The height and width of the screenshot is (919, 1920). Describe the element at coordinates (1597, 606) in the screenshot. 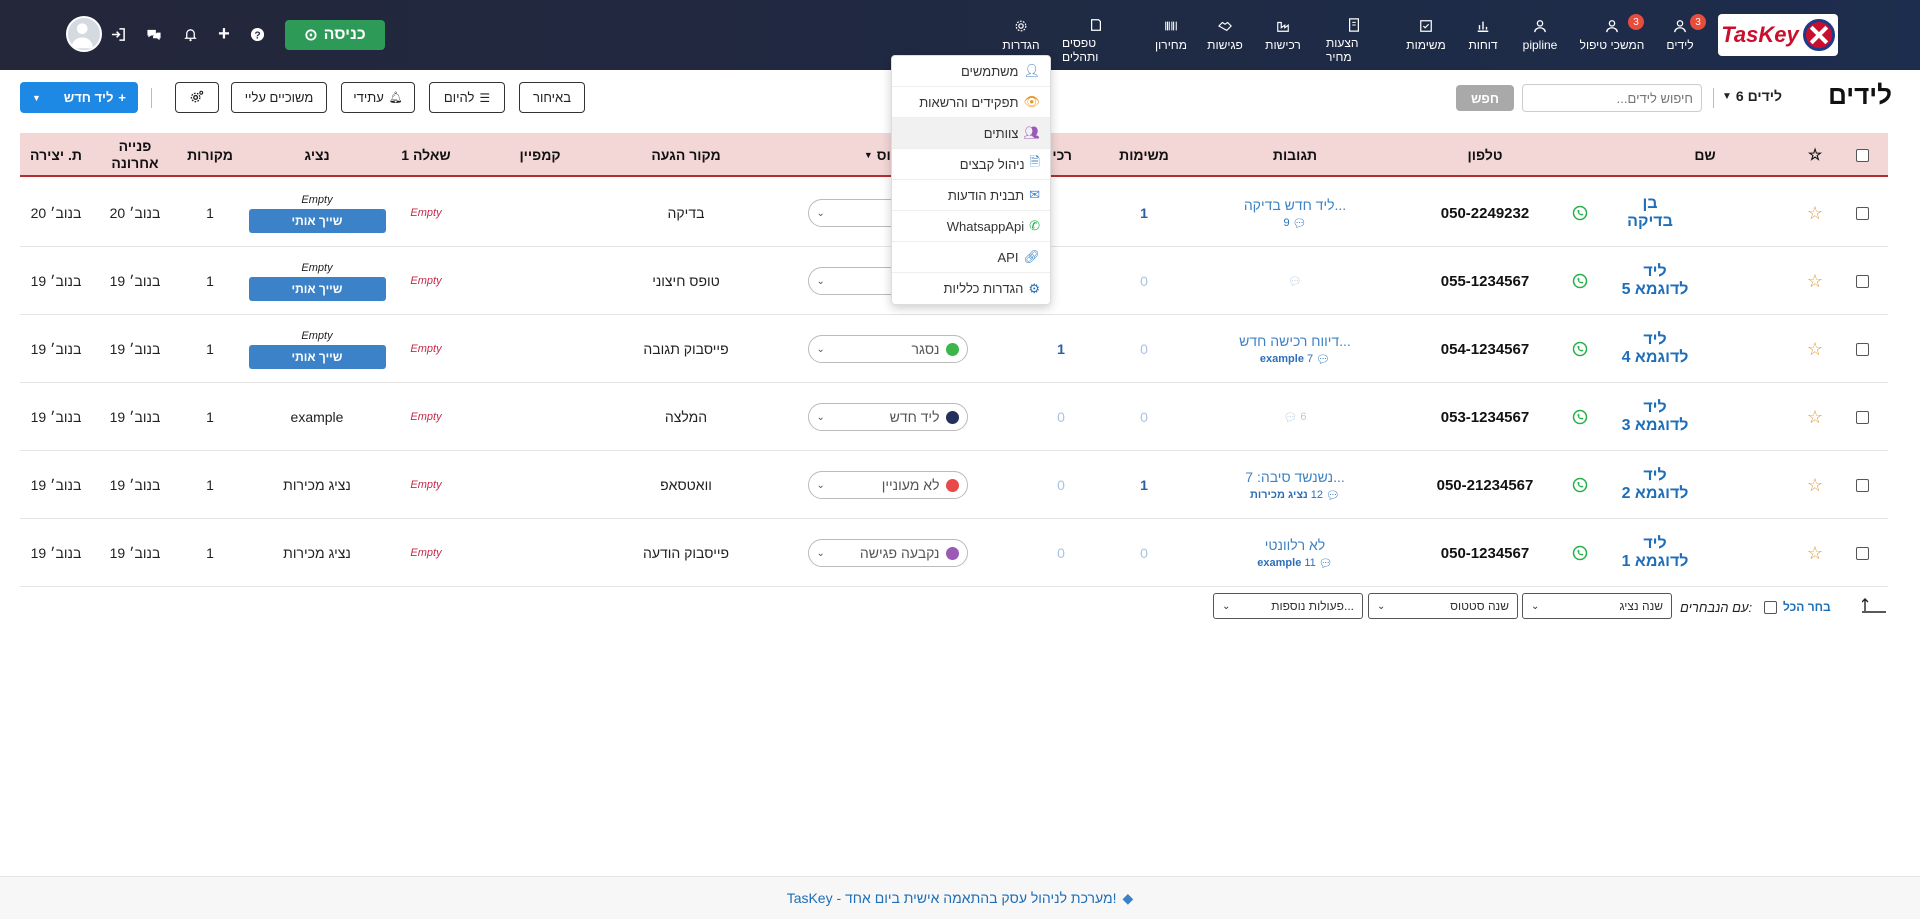

I see `change-agent-select: ⌄ שנה נציג` at that location.